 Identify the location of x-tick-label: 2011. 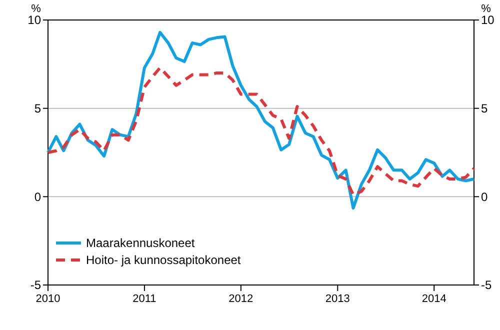
(144, 299).